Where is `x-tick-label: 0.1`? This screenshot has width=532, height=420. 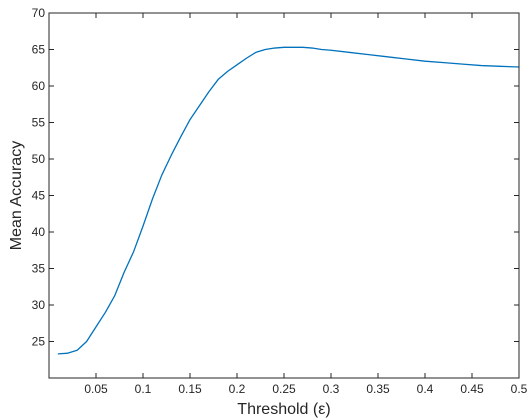
x-tick-label: 0.1 is located at coordinates (143, 389).